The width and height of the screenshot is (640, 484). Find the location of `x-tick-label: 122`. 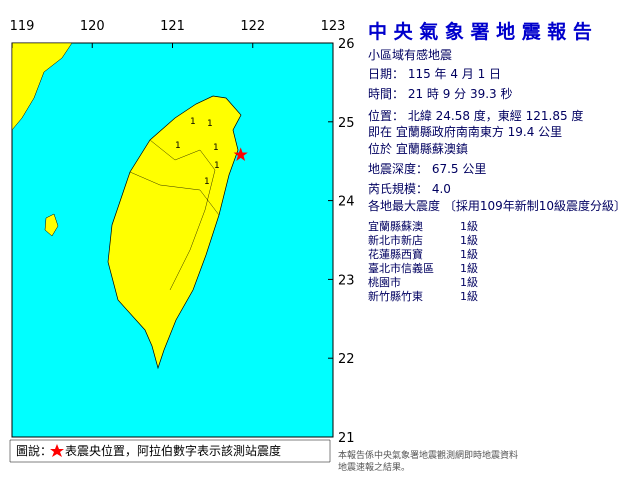

x-tick-label: 122 is located at coordinates (252, 26).